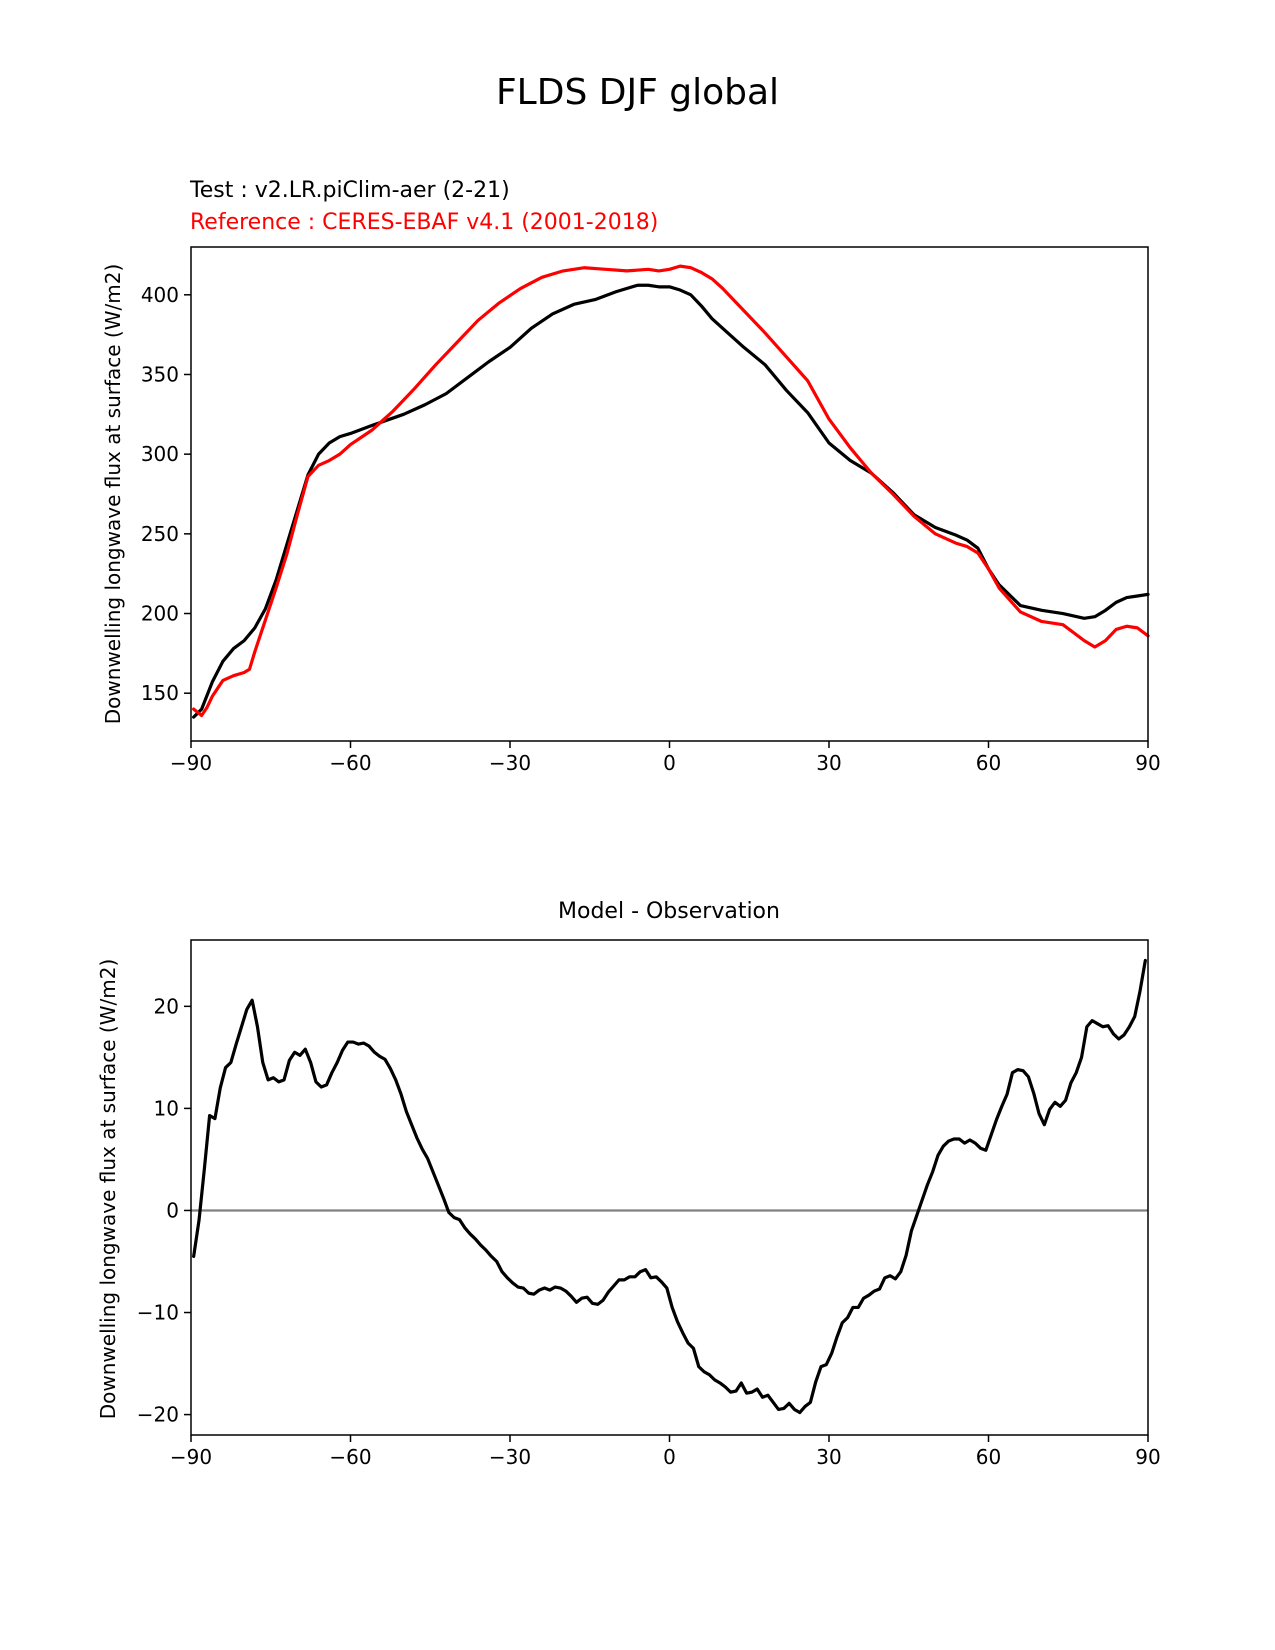 The width and height of the screenshot is (1275, 1650). I want to click on y-tick-label: 400, so click(160, 295).